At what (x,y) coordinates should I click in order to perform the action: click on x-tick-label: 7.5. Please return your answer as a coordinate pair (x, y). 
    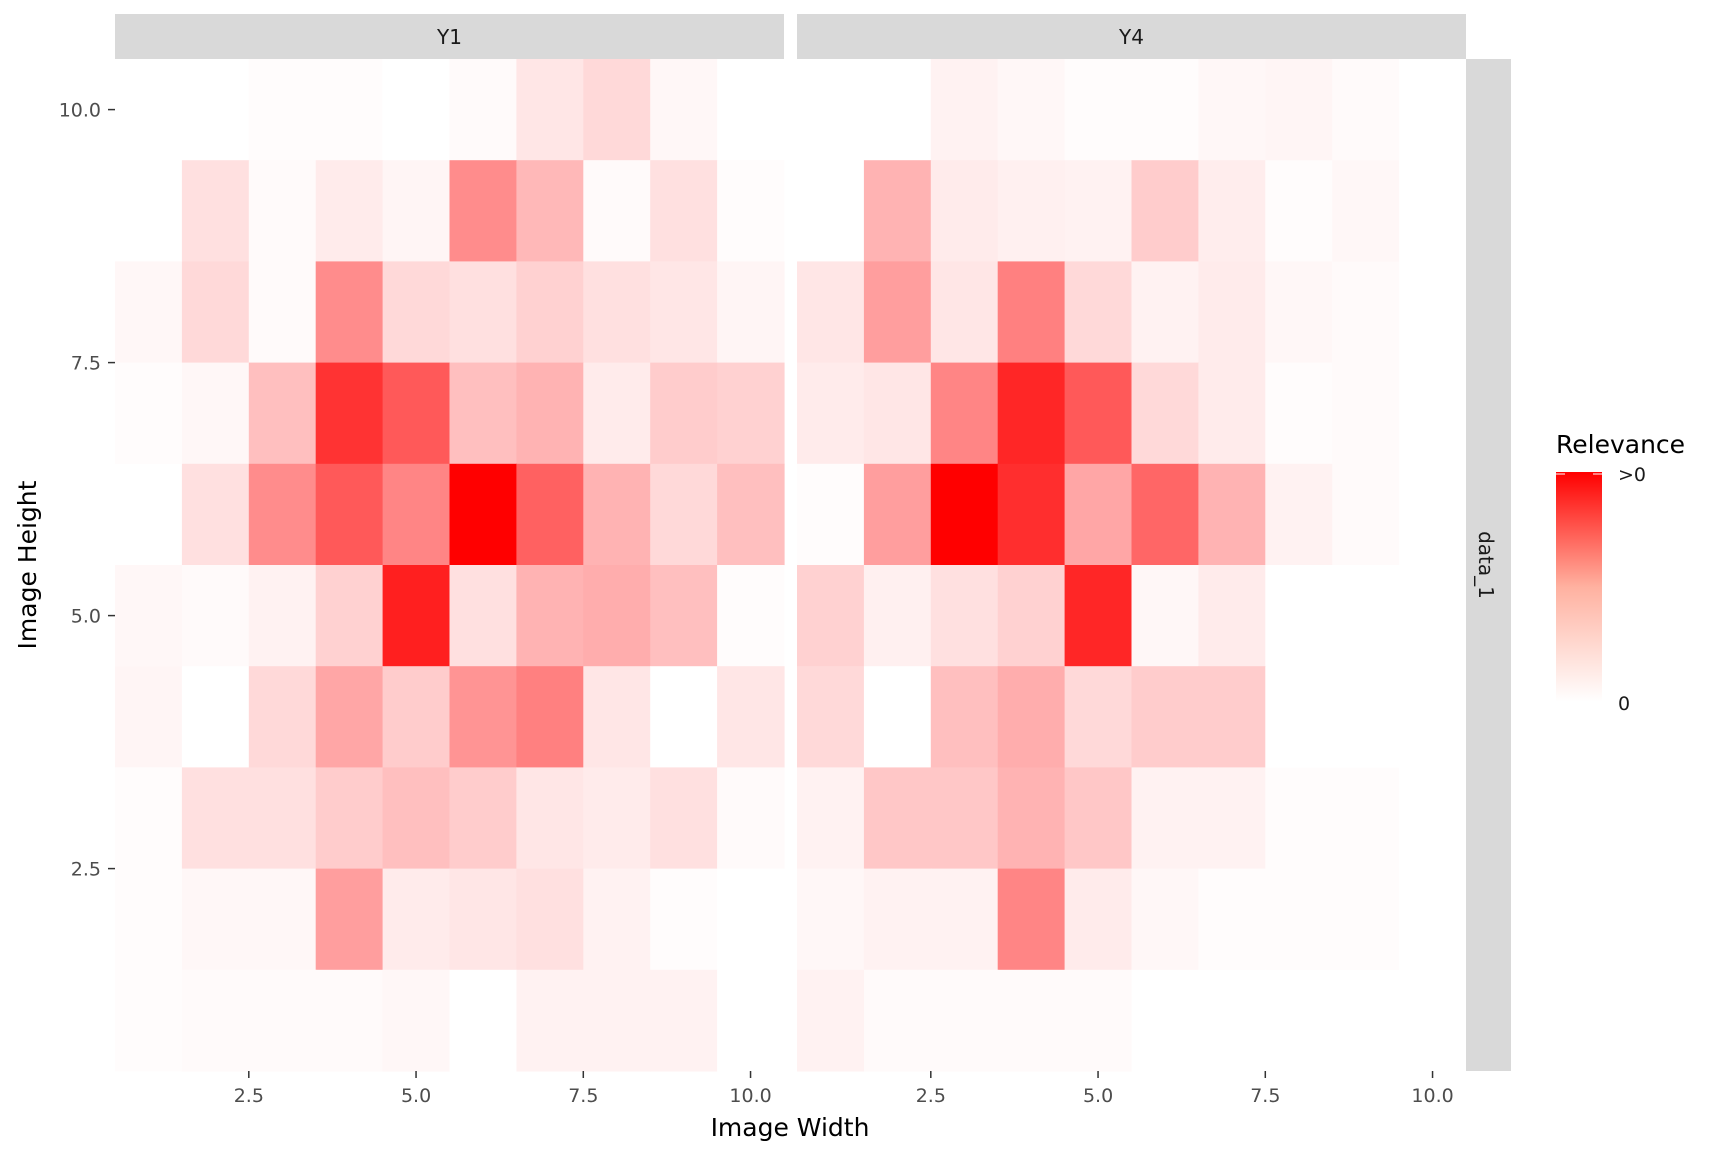
    Looking at the image, I should click on (583, 1096).